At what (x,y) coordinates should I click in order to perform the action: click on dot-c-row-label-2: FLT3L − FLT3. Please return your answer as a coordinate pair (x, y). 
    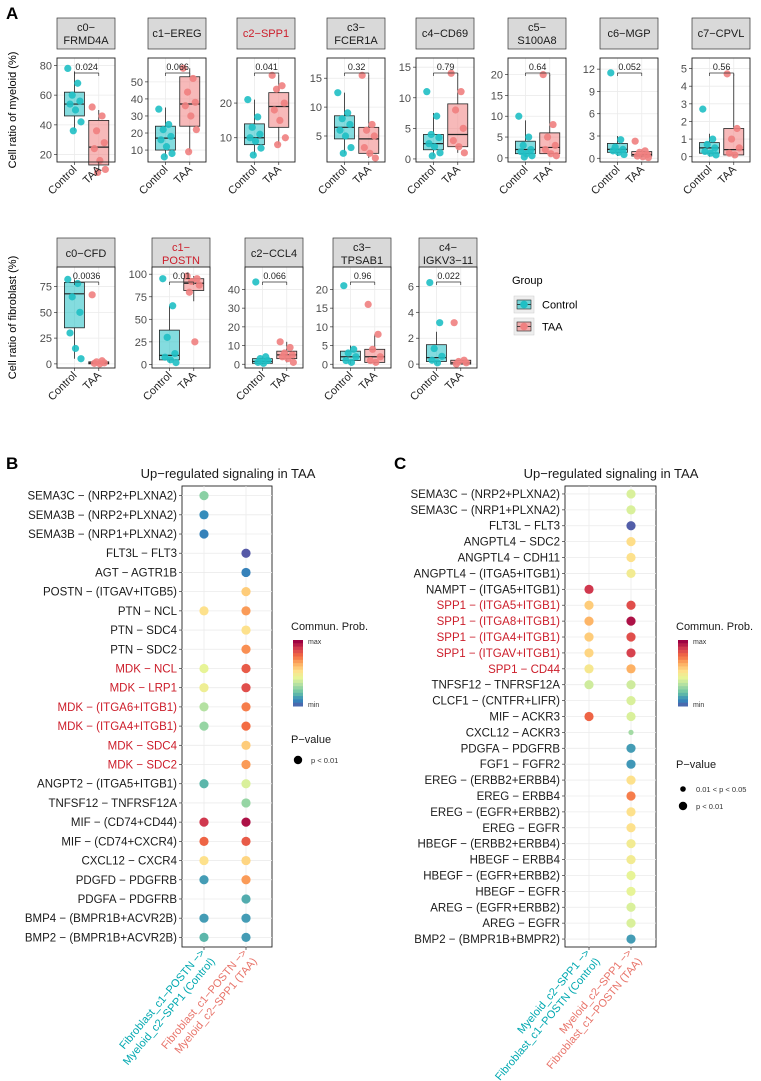
    Looking at the image, I should click on (524, 527).